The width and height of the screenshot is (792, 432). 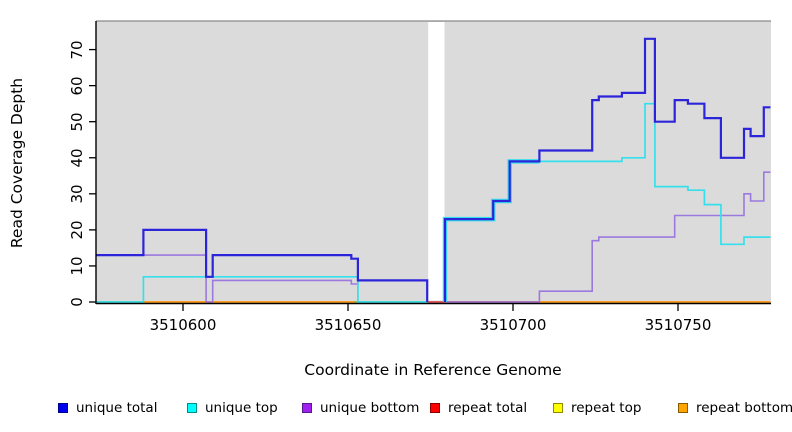 I want to click on x-tick-label: 3510750, so click(x=678, y=325).